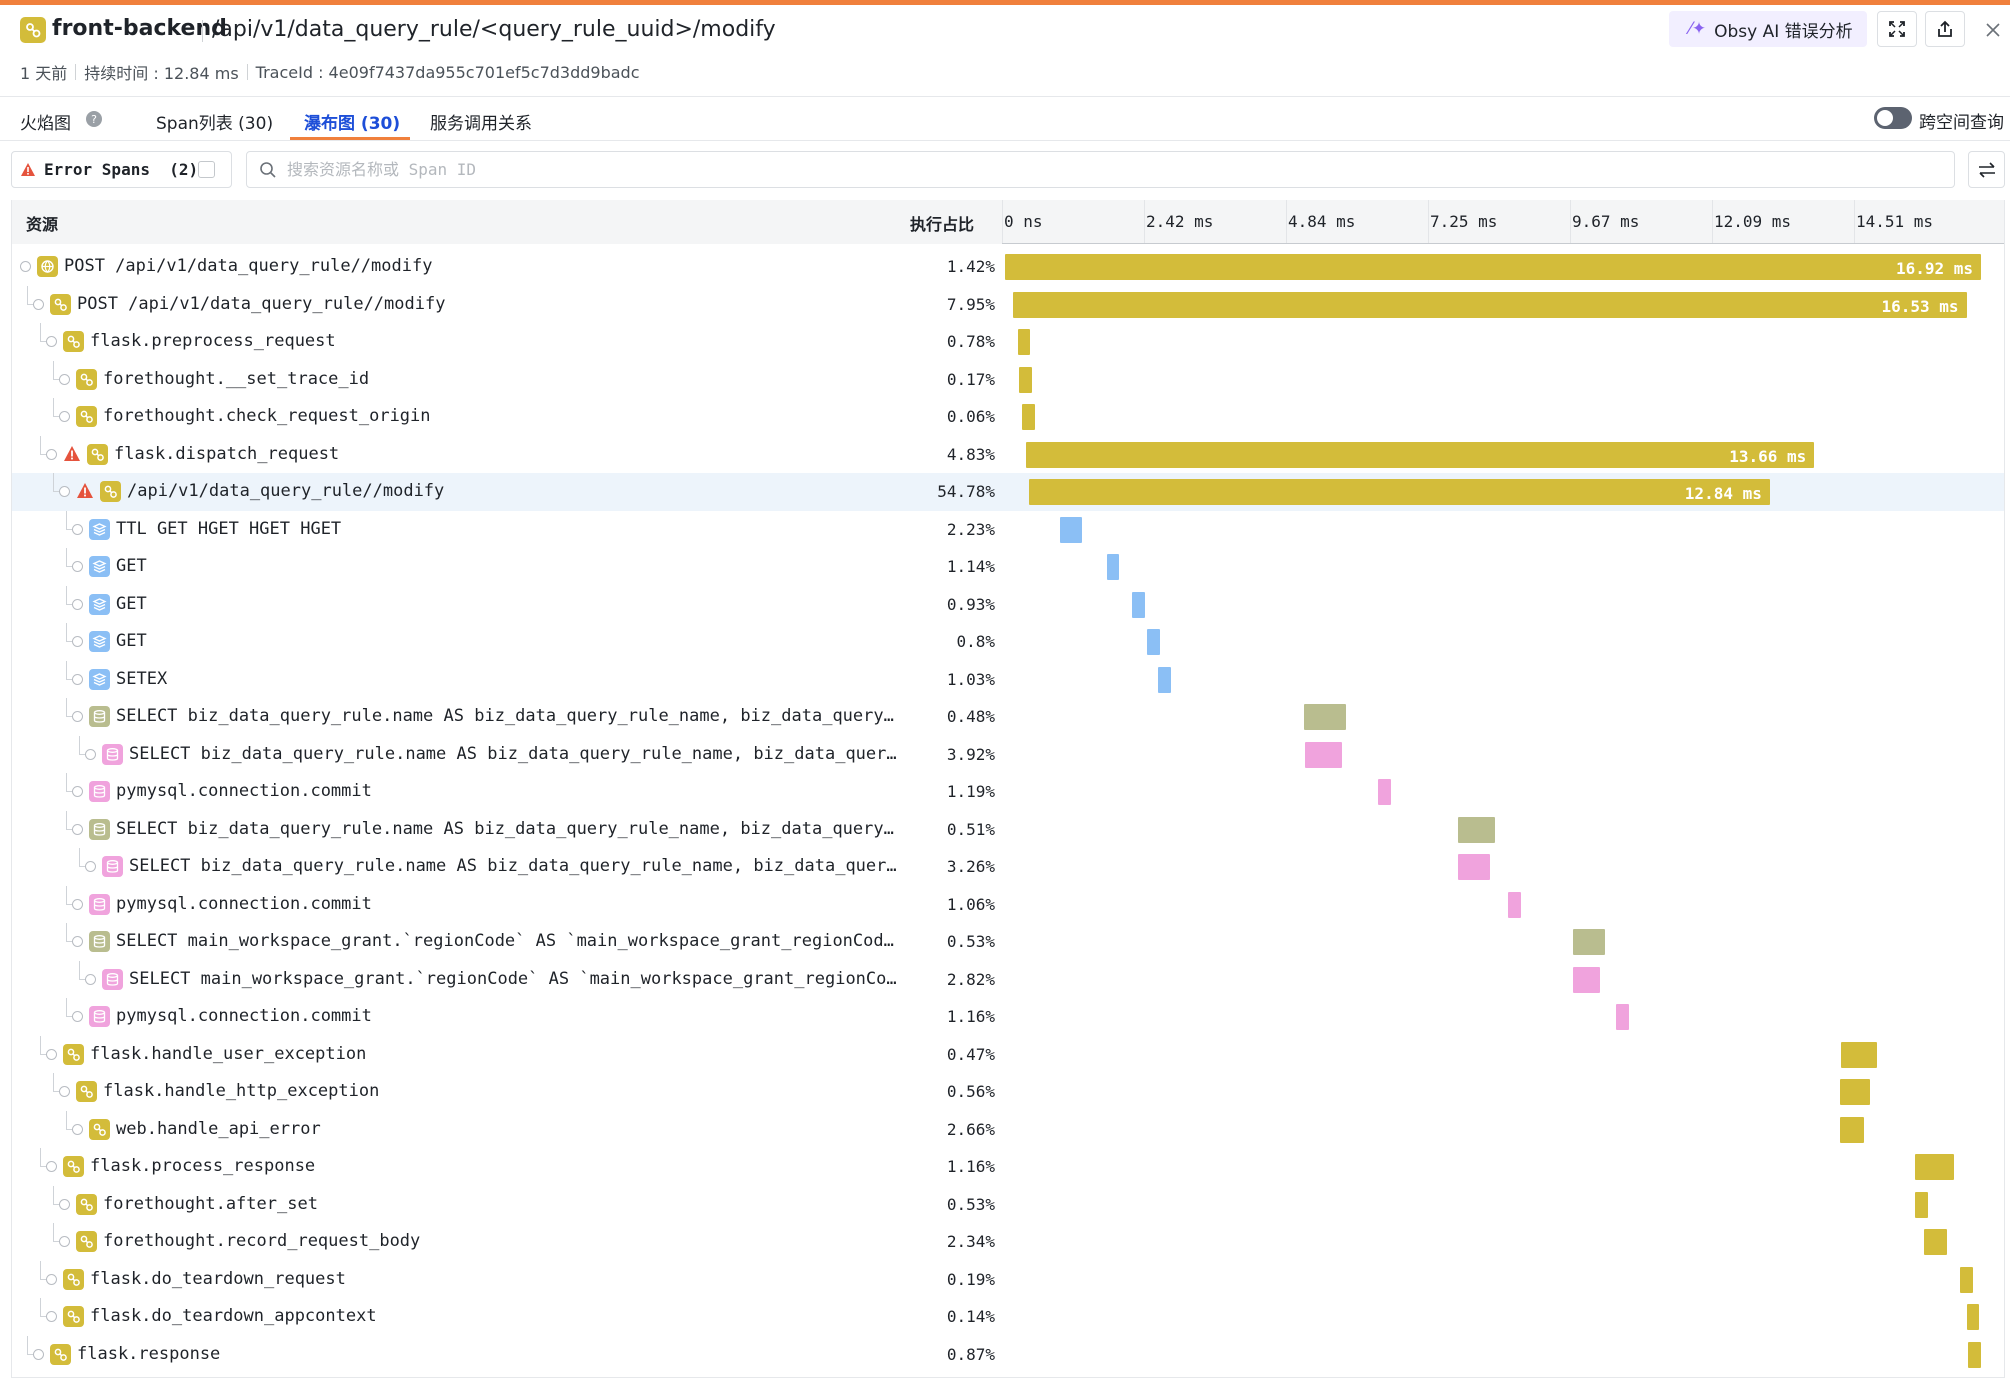 Image resolution: width=2010 pixels, height=1388 pixels. I want to click on share-button, so click(1945, 29).